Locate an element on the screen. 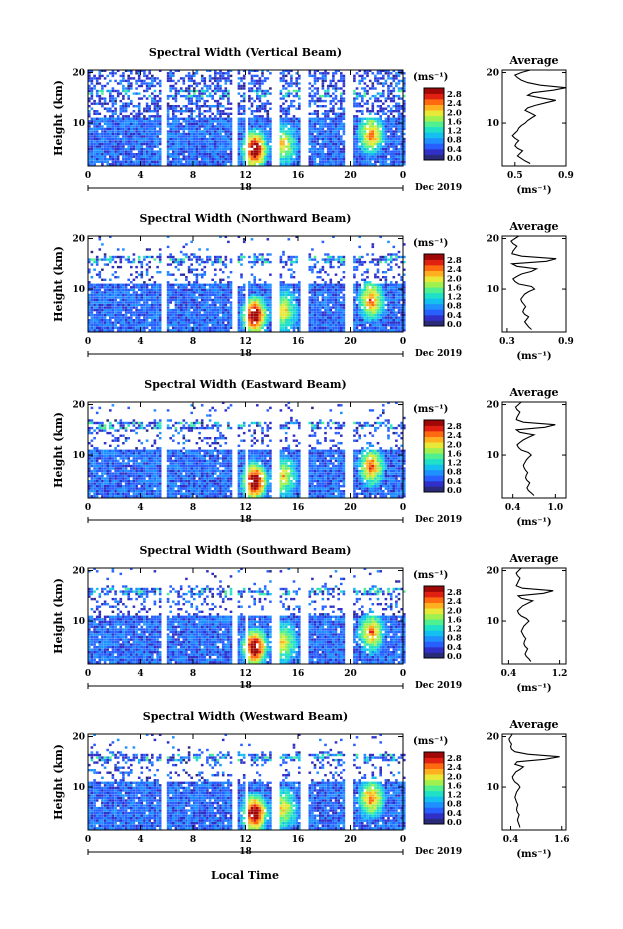 Image resolution: width=623 pixels, height=929 pixels. colorbar-segment is located at coordinates (434, 96).